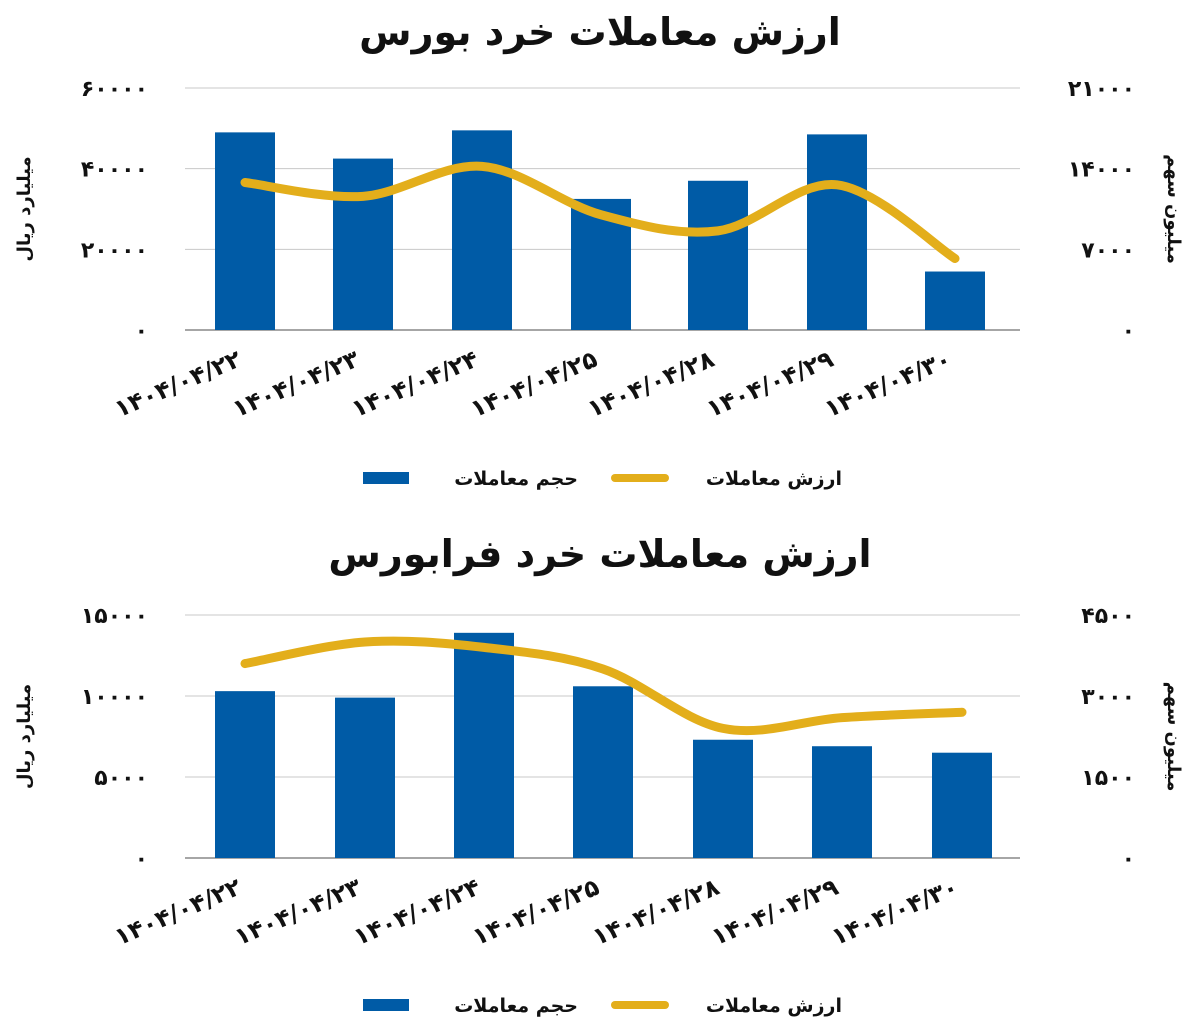 The image size is (1200, 1035). What do you see at coordinates (114, 170) in the screenshot?
I see `bourse-left-tick-label: ۴۰۰۰۰` at bounding box center [114, 170].